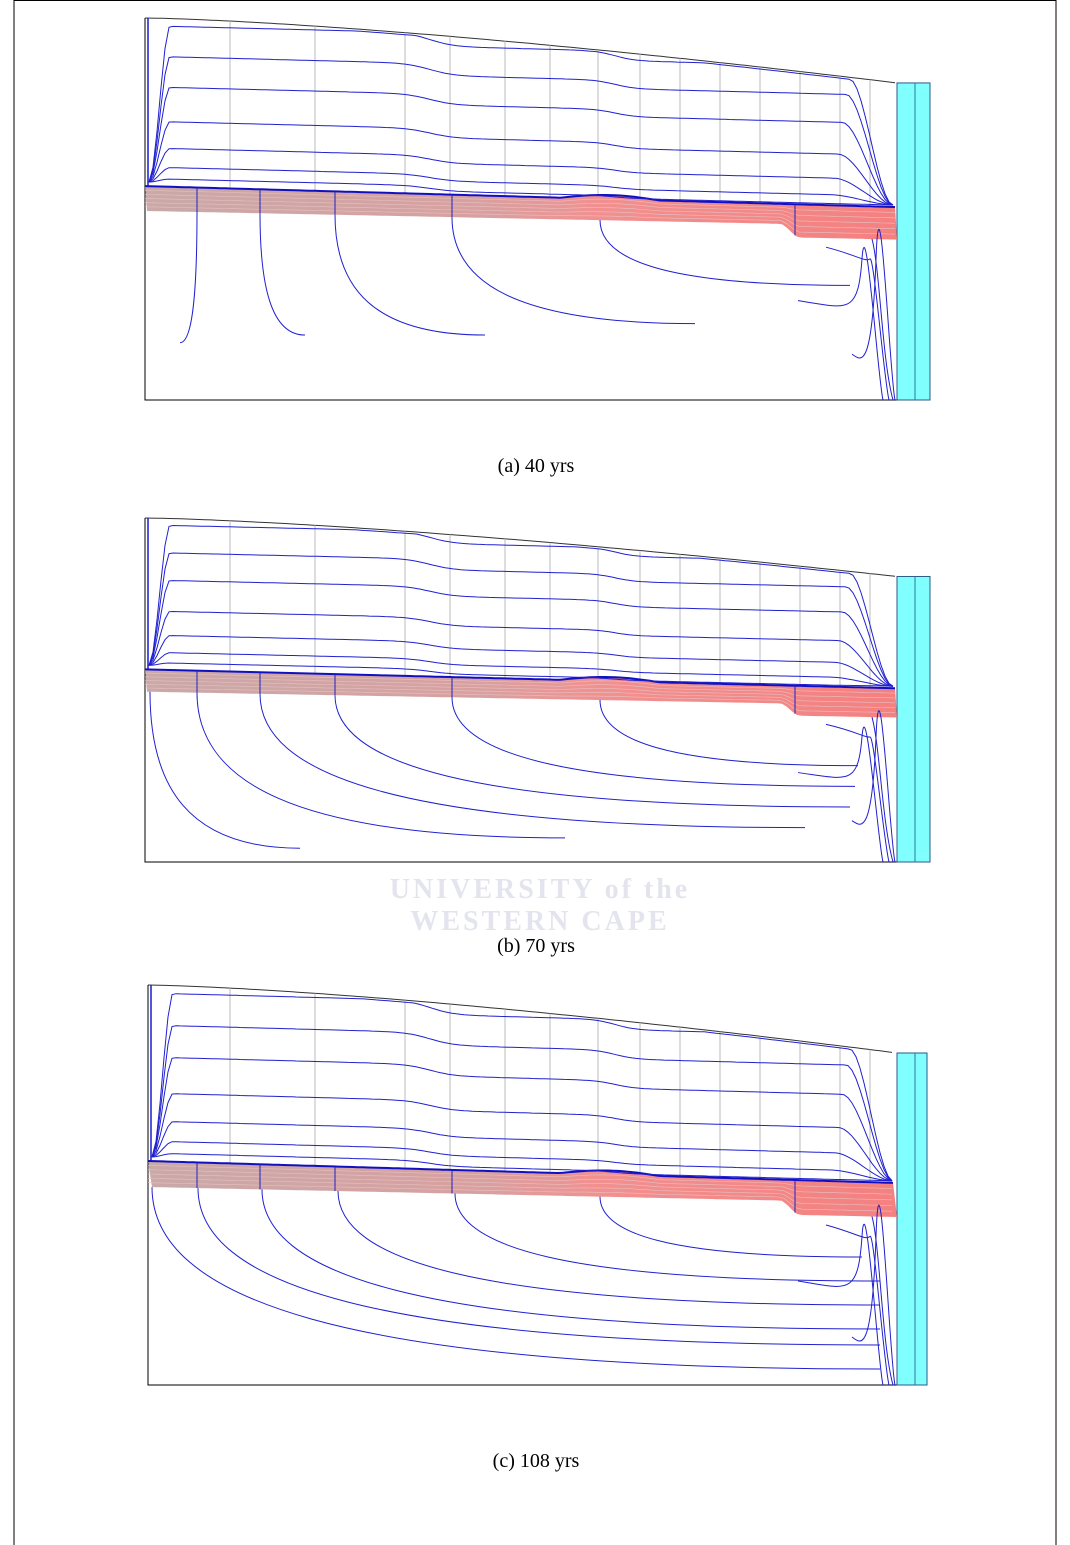  I want to click on caption: (b) 70 yrs, so click(536, 946).